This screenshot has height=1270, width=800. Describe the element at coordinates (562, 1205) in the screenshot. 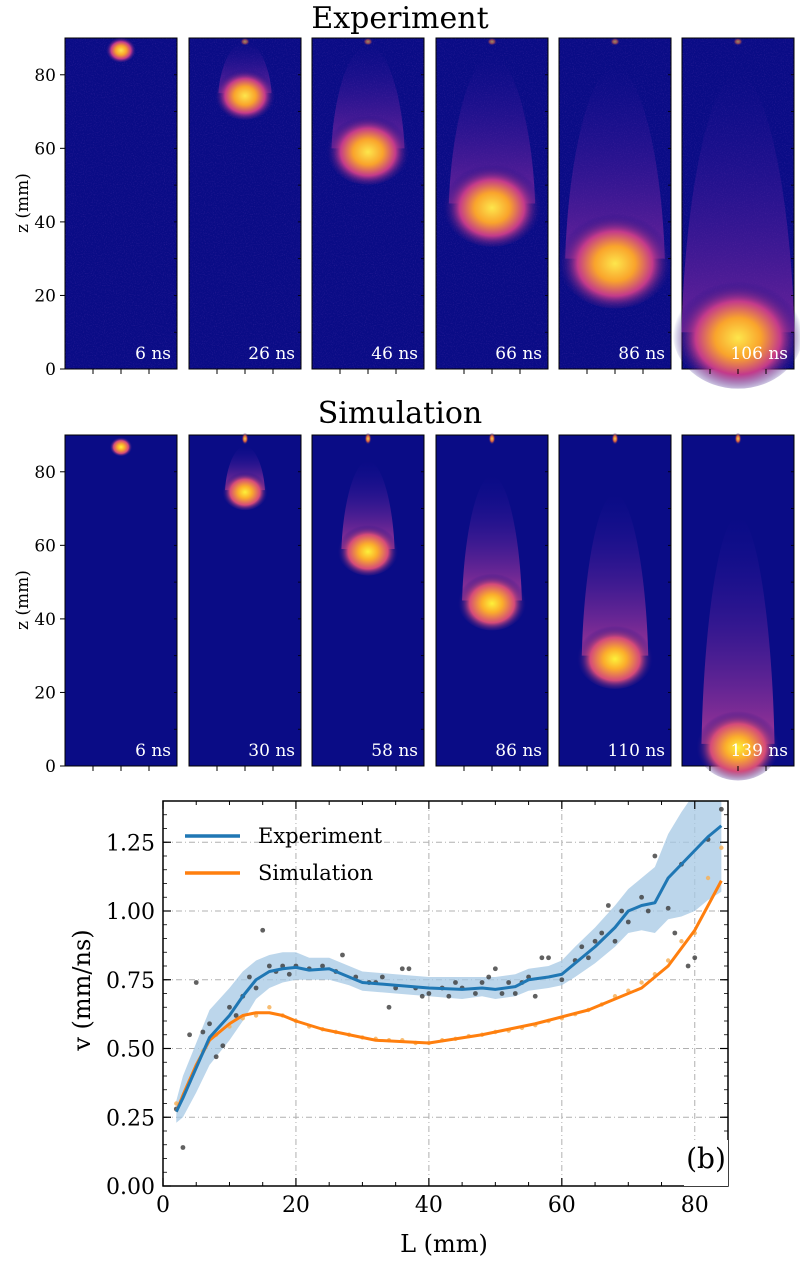

I see `x-tick-label: 60` at that location.